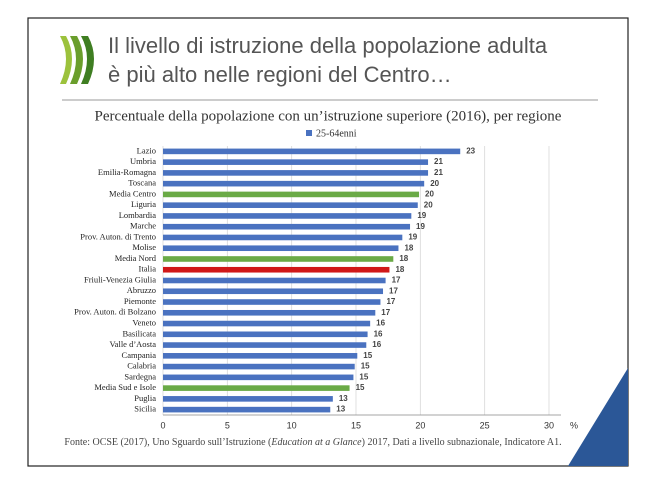 This screenshot has height=483, width=650. What do you see at coordinates (142, 183) in the screenshot?
I see `y-tick-label: Toscana` at bounding box center [142, 183].